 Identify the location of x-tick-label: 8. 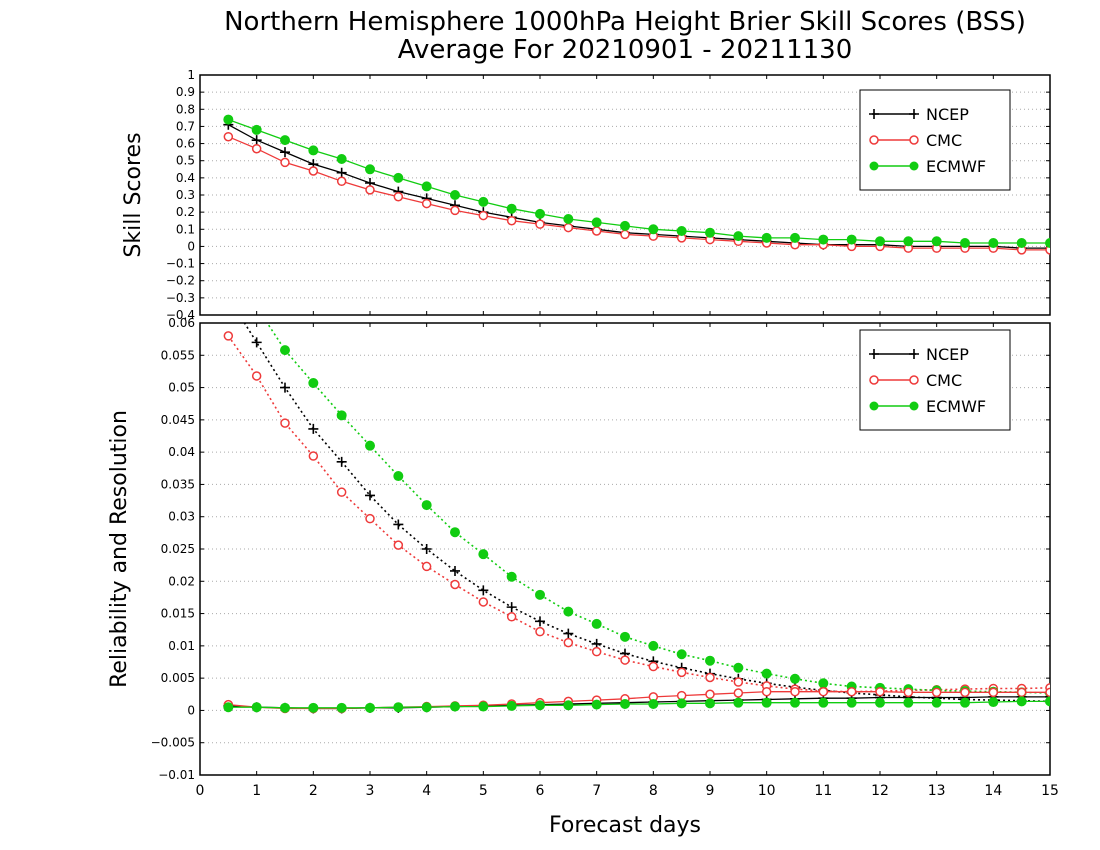
(653, 791).